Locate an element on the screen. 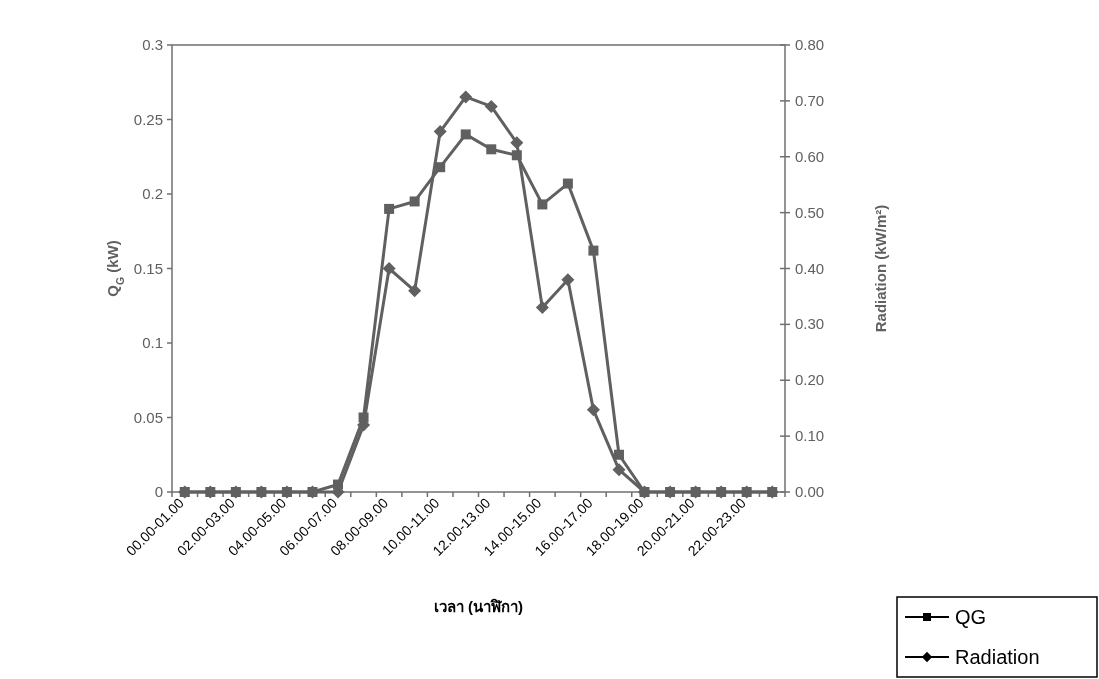 This screenshot has width=1099, height=679. y-tick-label: 0.15 is located at coordinates (148, 268).